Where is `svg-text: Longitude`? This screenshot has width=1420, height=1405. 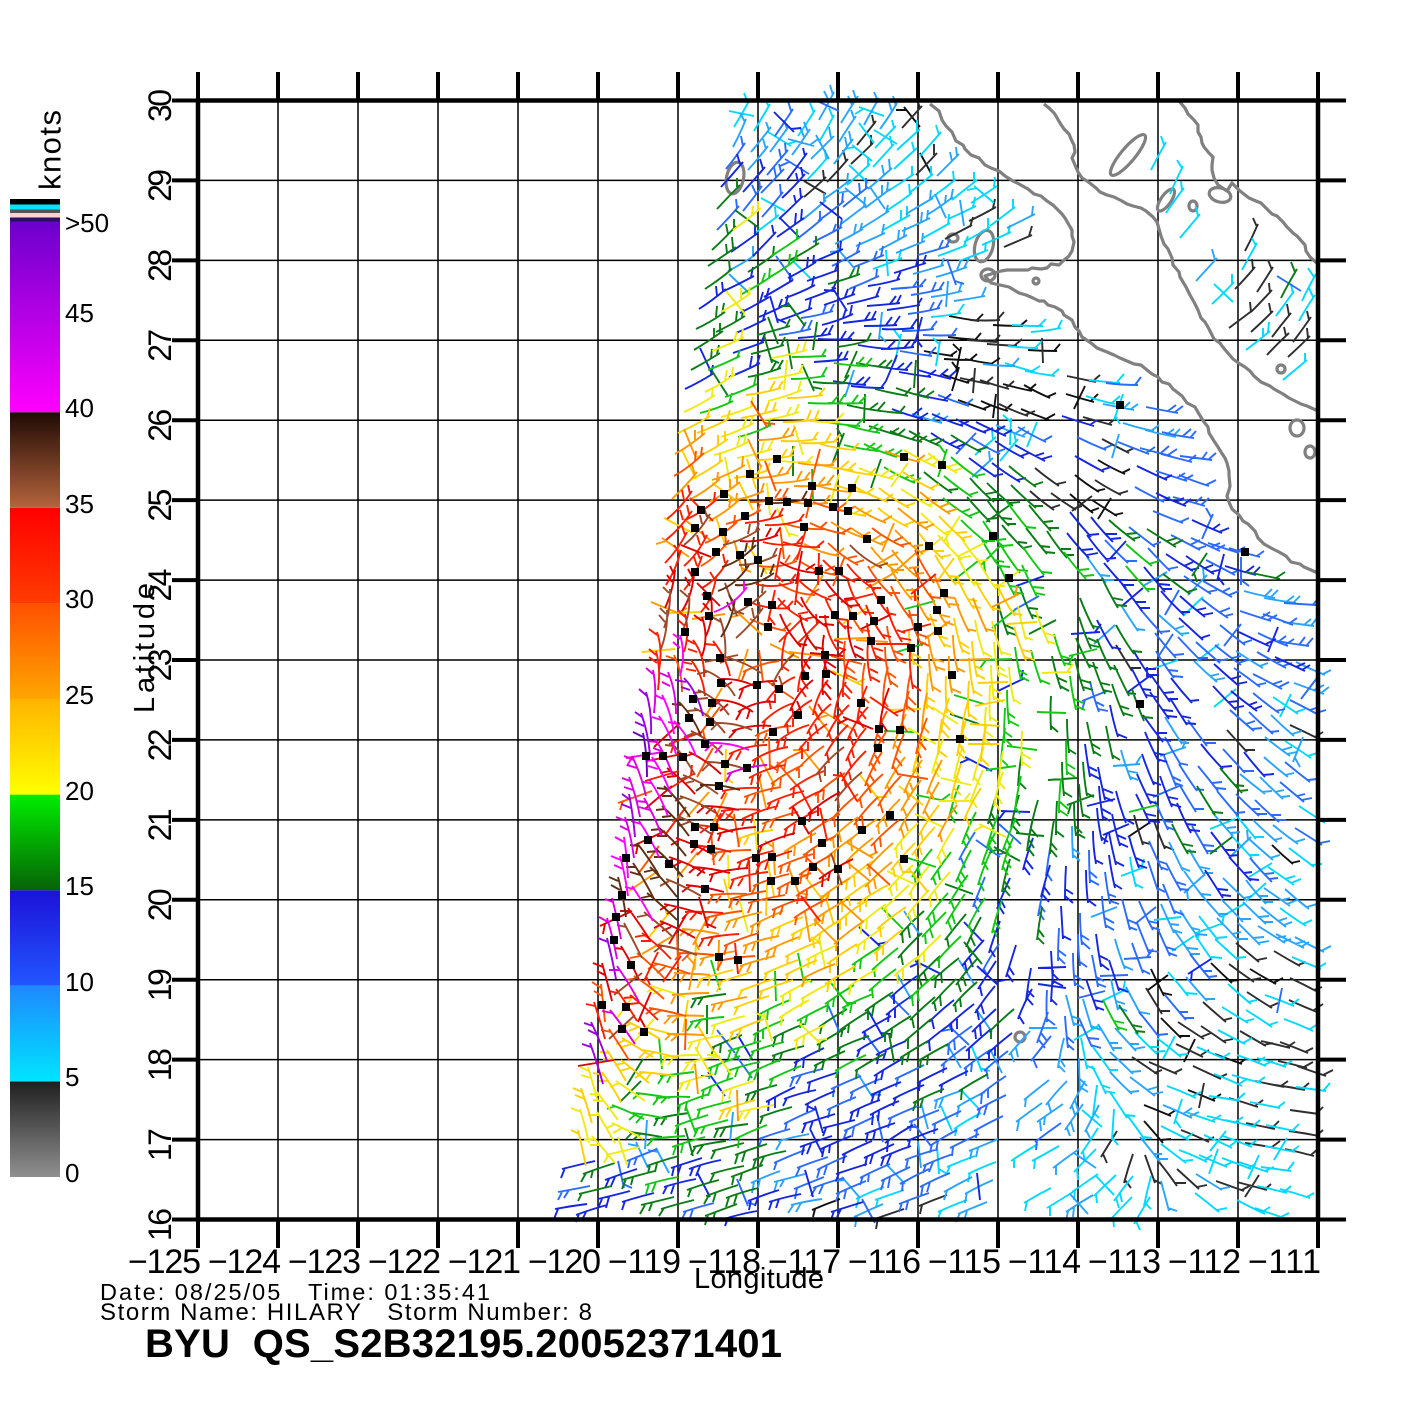 svg-text: Longitude is located at coordinates (759, 1279).